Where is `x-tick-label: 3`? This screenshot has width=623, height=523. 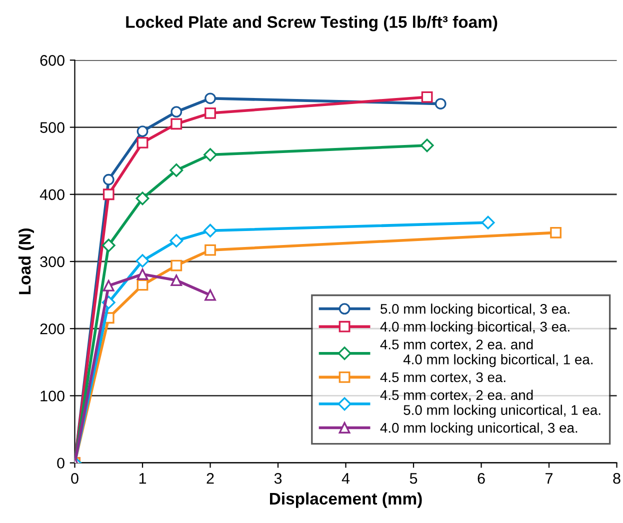
x-tick-label: 3 is located at coordinates (278, 478).